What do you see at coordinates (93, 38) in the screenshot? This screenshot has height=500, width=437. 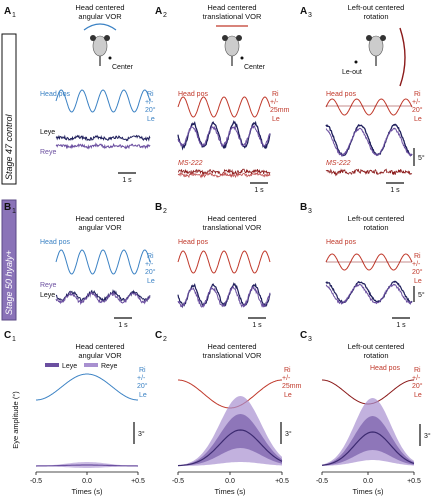 I see `tadpole-left-eye` at bounding box center [93, 38].